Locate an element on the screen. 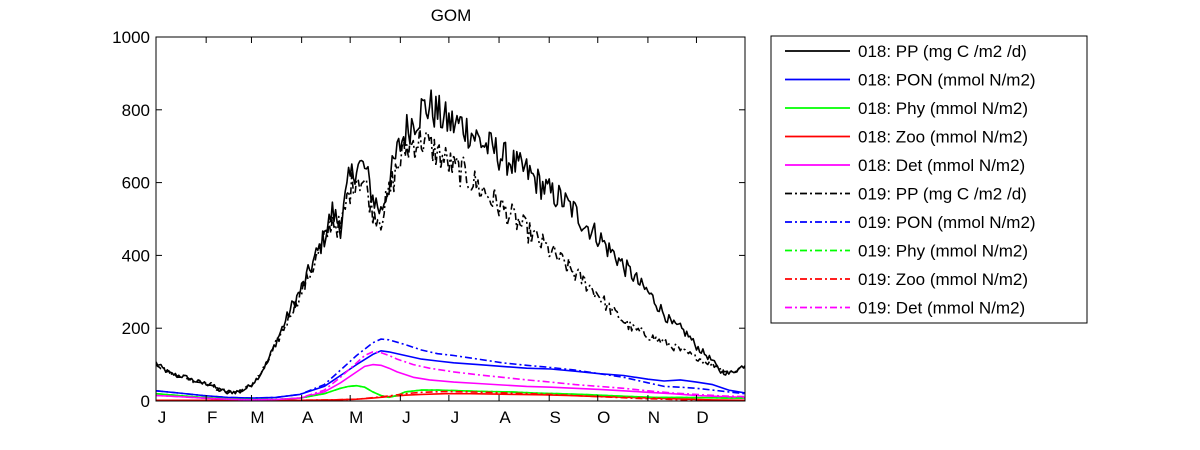  x-tick-label: F is located at coordinates (212, 417).